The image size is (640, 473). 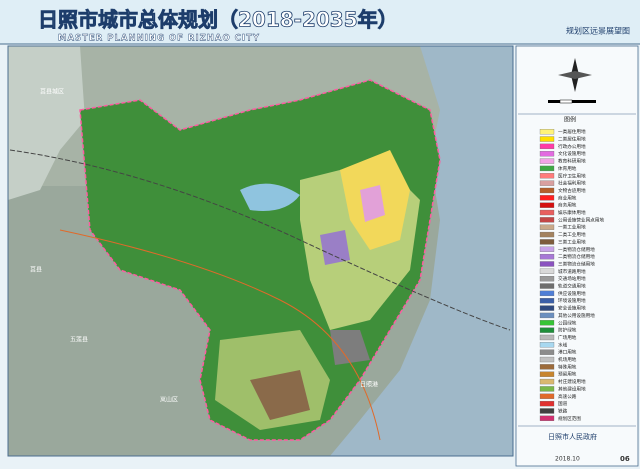 I want to click on legend-label: 港口用地, so click(x=567, y=352).